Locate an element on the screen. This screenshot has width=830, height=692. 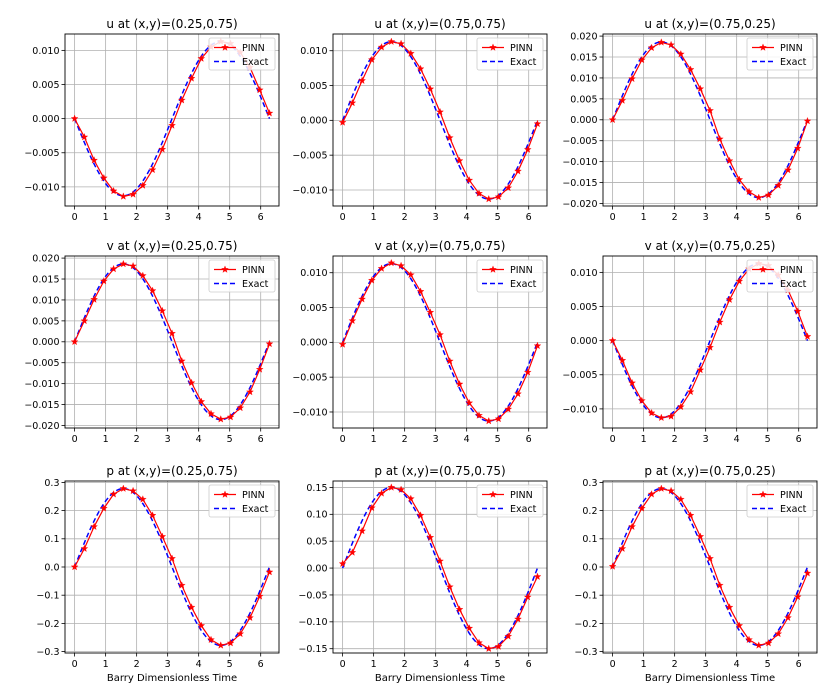
axes-frame is located at coordinates (172, 120).